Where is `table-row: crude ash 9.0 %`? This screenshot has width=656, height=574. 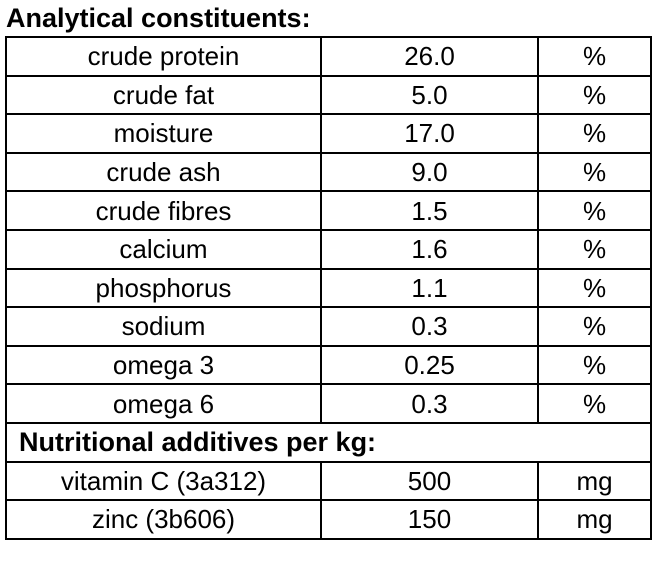 table-row: crude ash 9.0 % is located at coordinates (328, 172).